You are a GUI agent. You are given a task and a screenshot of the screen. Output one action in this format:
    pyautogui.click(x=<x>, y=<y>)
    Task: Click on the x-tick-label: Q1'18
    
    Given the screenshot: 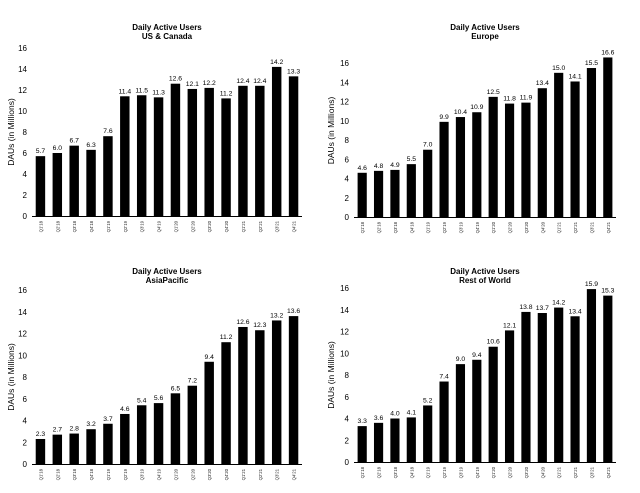 What is the action you would take?
    pyautogui.click(x=362, y=227)
    